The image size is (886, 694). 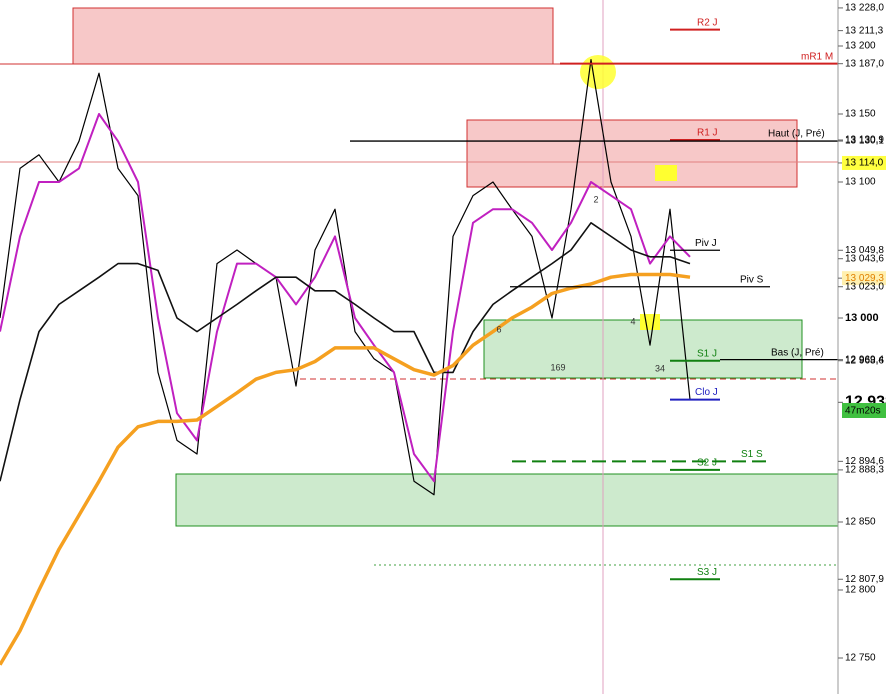 What do you see at coordinates (864, 30) in the screenshot?
I see `y-tick-label: 13 211,3` at bounding box center [864, 30].